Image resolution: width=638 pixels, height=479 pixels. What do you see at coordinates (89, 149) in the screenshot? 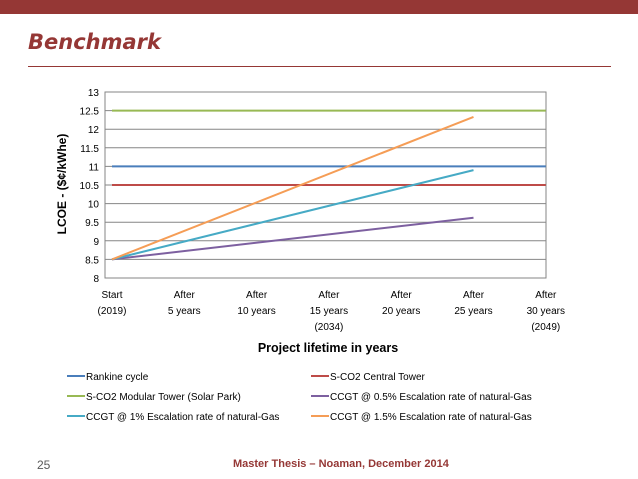
I see `y-tick-label: 11.5` at bounding box center [89, 149].